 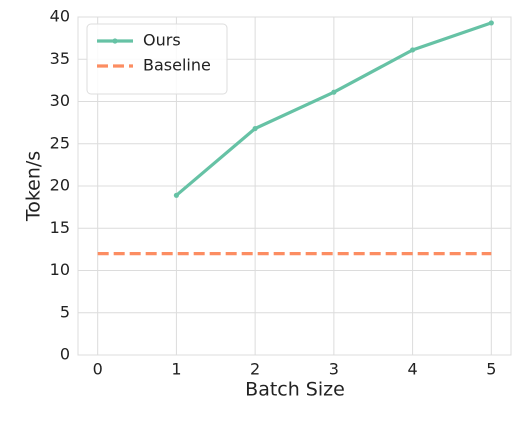 What do you see at coordinates (177, 65) in the screenshot?
I see `legend-label: Baseline` at bounding box center [177, 65].